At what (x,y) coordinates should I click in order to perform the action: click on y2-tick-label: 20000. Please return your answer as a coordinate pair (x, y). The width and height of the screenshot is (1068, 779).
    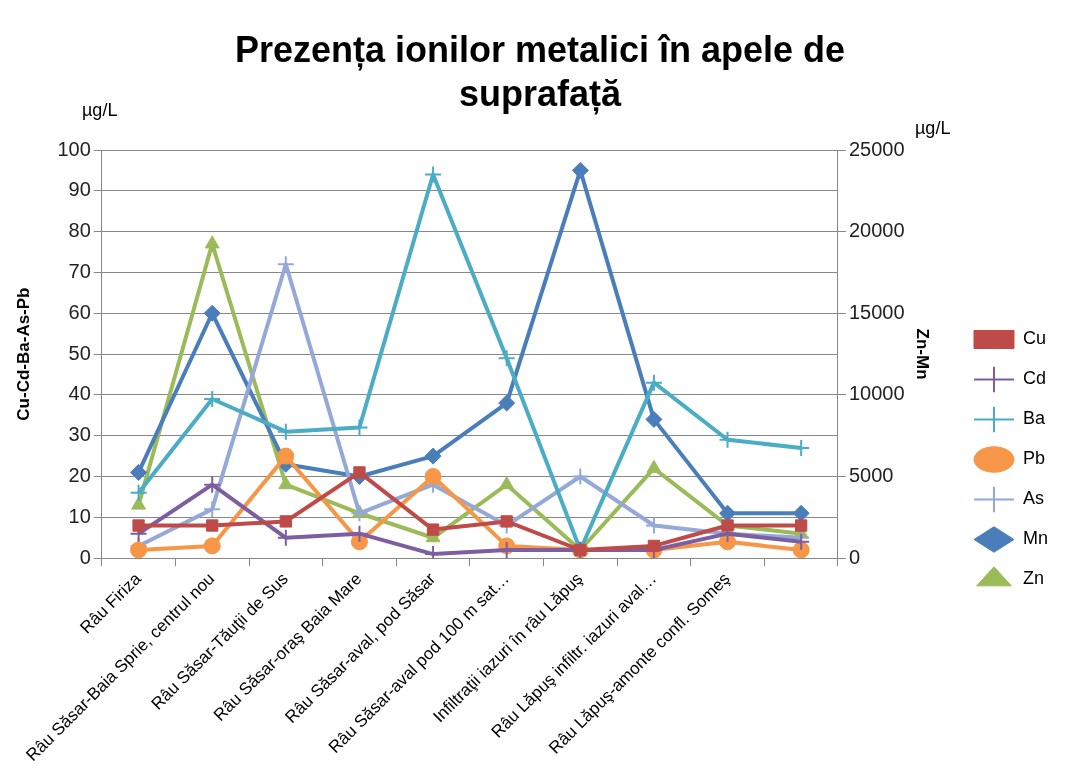
    Looking at the image, I should click on (876, 230).